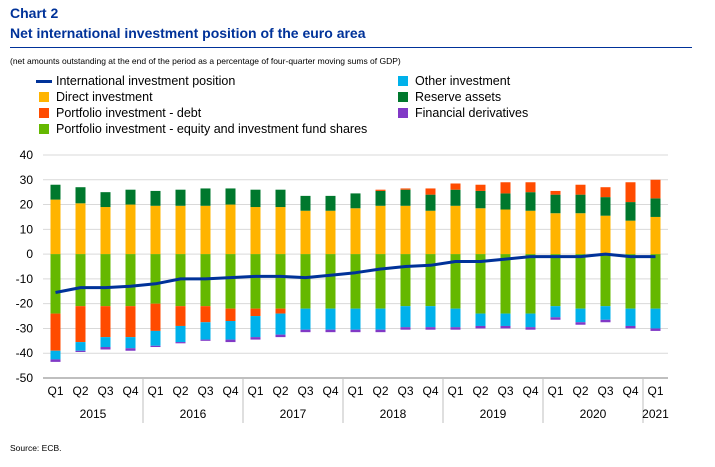 Image resolution: width=715 pixels, height=467 pixels. Describe the element at coordinates (27, 180) in the screenshot. I see `y-tick-label: 30` at that location.